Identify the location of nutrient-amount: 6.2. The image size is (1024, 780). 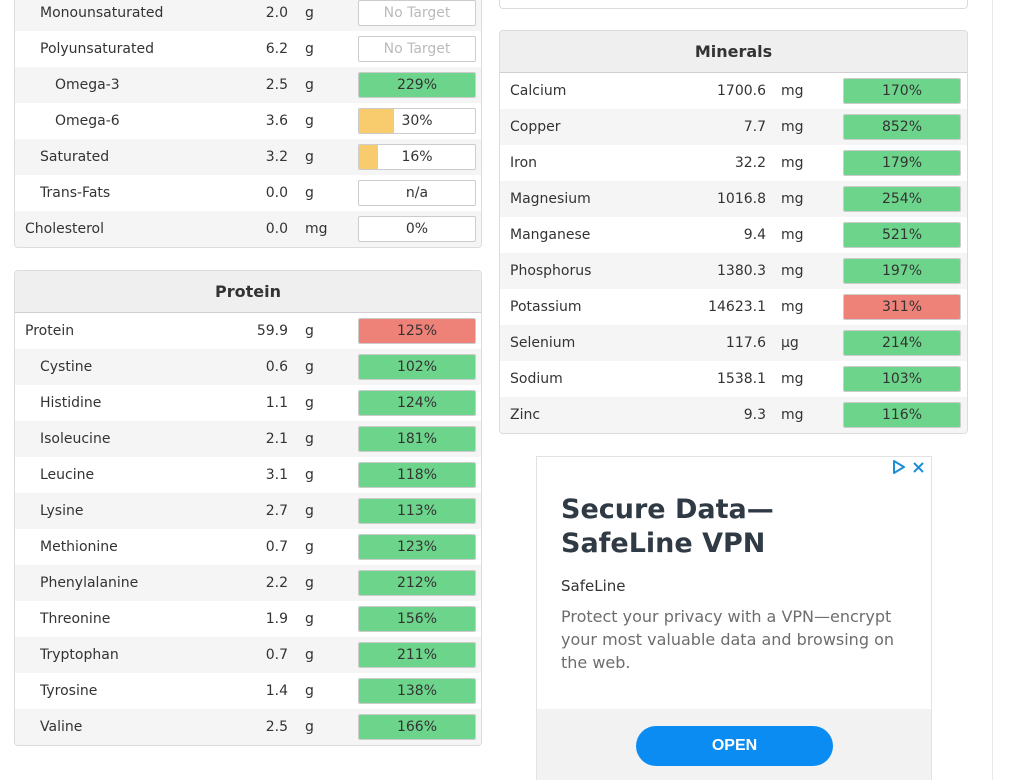
(276, 49).